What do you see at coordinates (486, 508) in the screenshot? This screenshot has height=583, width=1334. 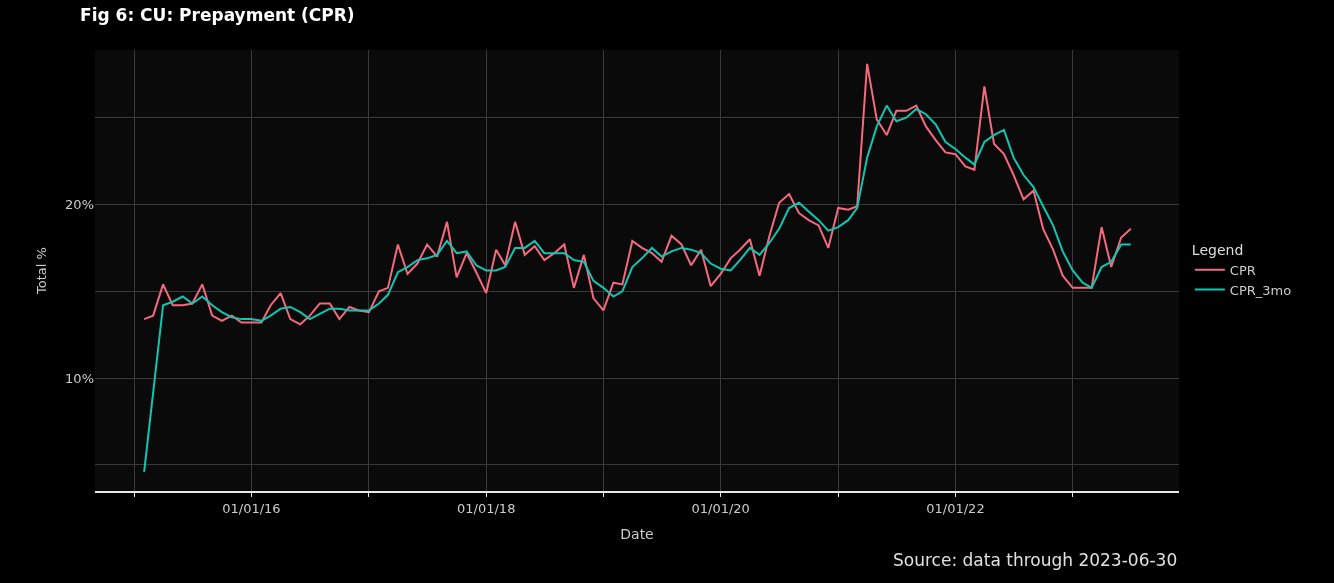 I see `x-tick-label: 01/01/18` at bounding box center [486, 508].